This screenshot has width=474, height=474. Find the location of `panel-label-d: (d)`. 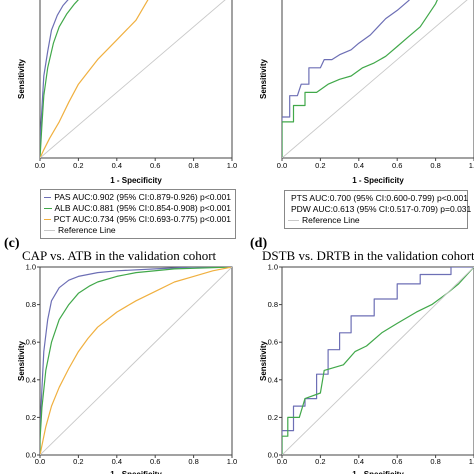

panel-label-d: (d) is located at coordinates (259, 243).